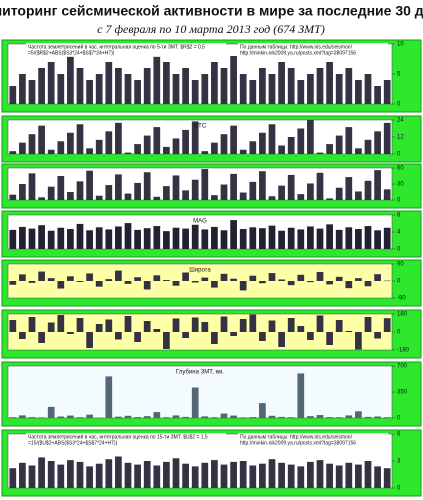 The width and height of the screenshot is (423, 500). Describe the element at coordinates (126, 440) in the screenshot. I see `note-box` at that location.